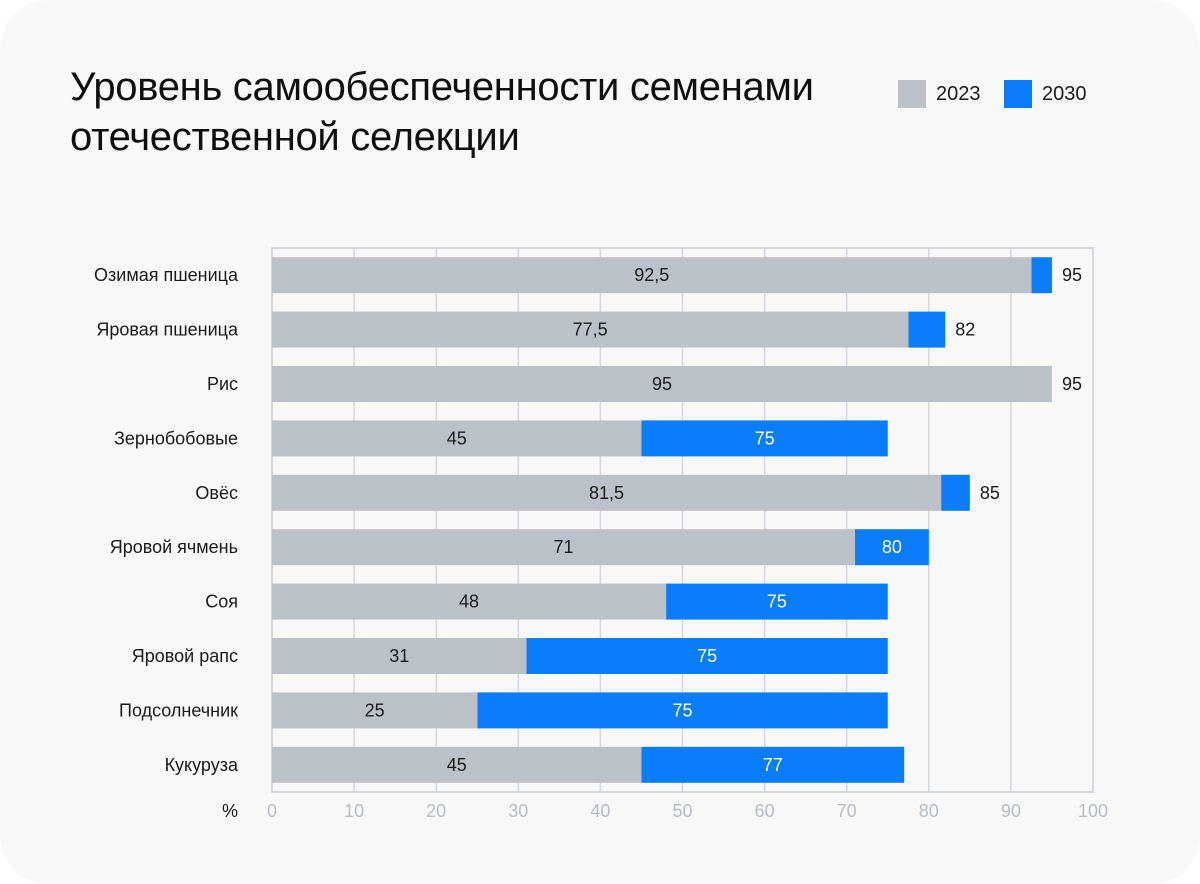 The image size is (1200, 884). I want to click on category-label: Овёс, so click(216, 493).